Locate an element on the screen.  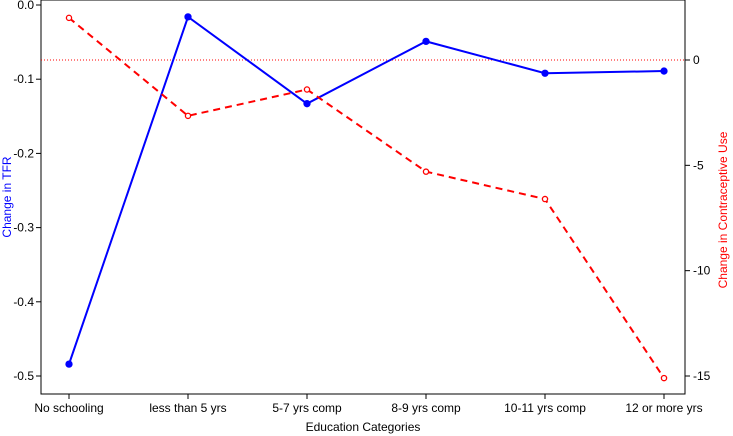
x-tick-label: 8-9 yrs comp is located at coordinates (426, 408).